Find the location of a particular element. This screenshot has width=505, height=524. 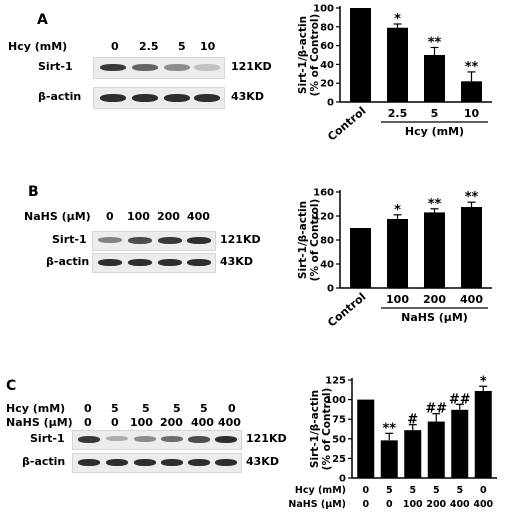

x-tick-label: 200 is located at coordinates (434, 299).